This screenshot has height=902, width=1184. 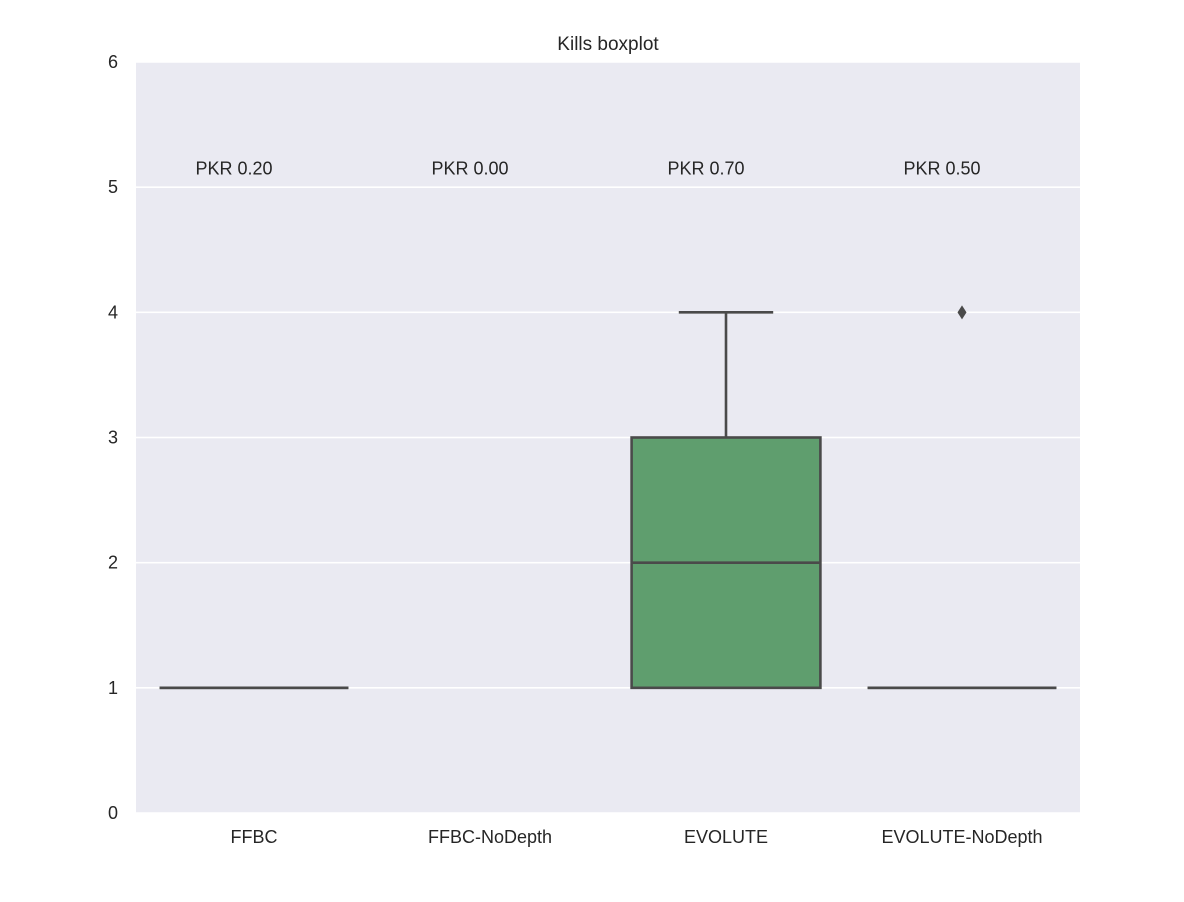 I want to click on y-tick-label: 1, so click(x=113, y=688).